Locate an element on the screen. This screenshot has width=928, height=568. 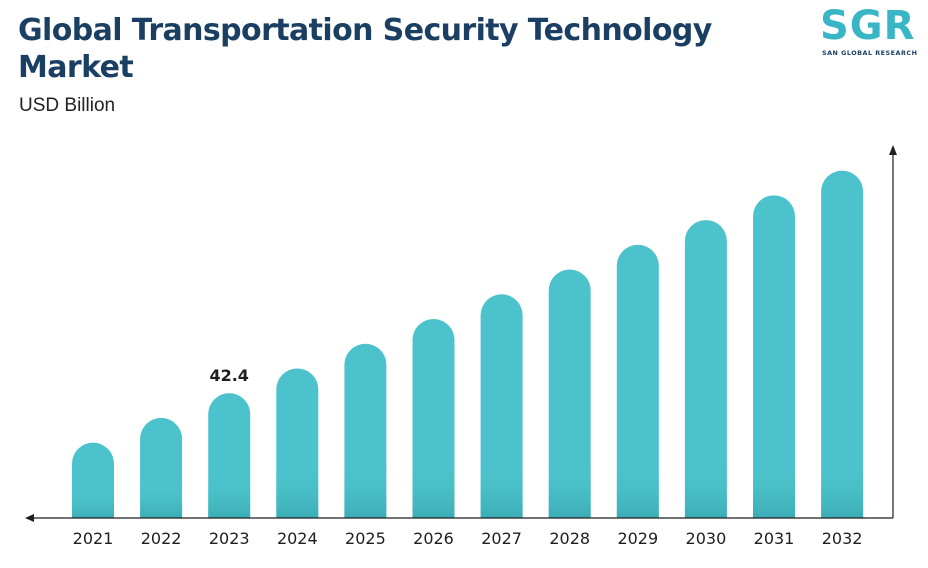
x-tick-label: 2025 is located at coordinates (365, 538).